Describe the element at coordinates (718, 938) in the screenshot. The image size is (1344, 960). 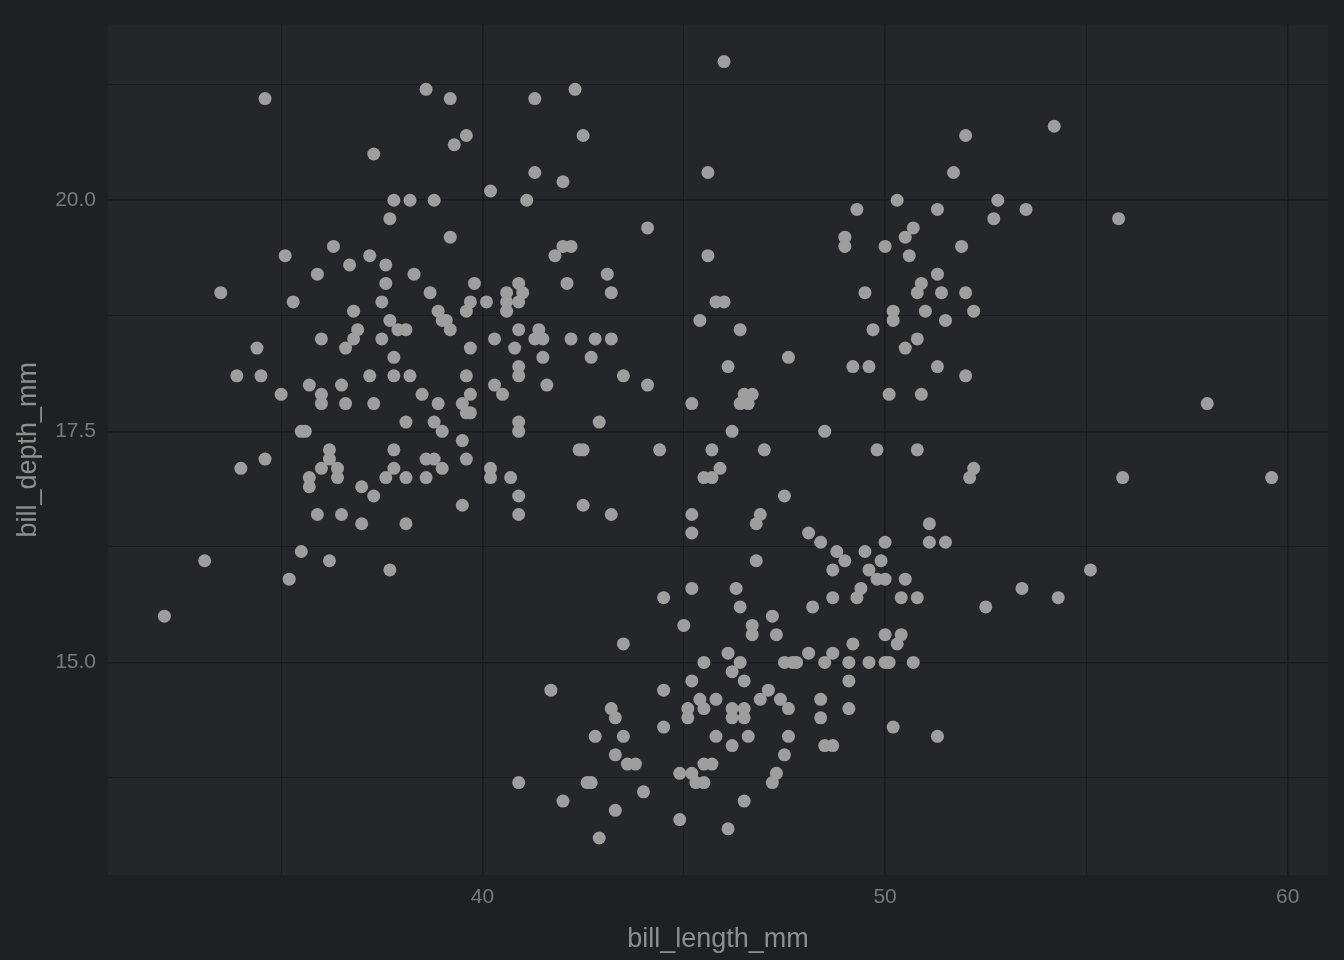
I see `x-axis-title: bill_length_mm` at that location.